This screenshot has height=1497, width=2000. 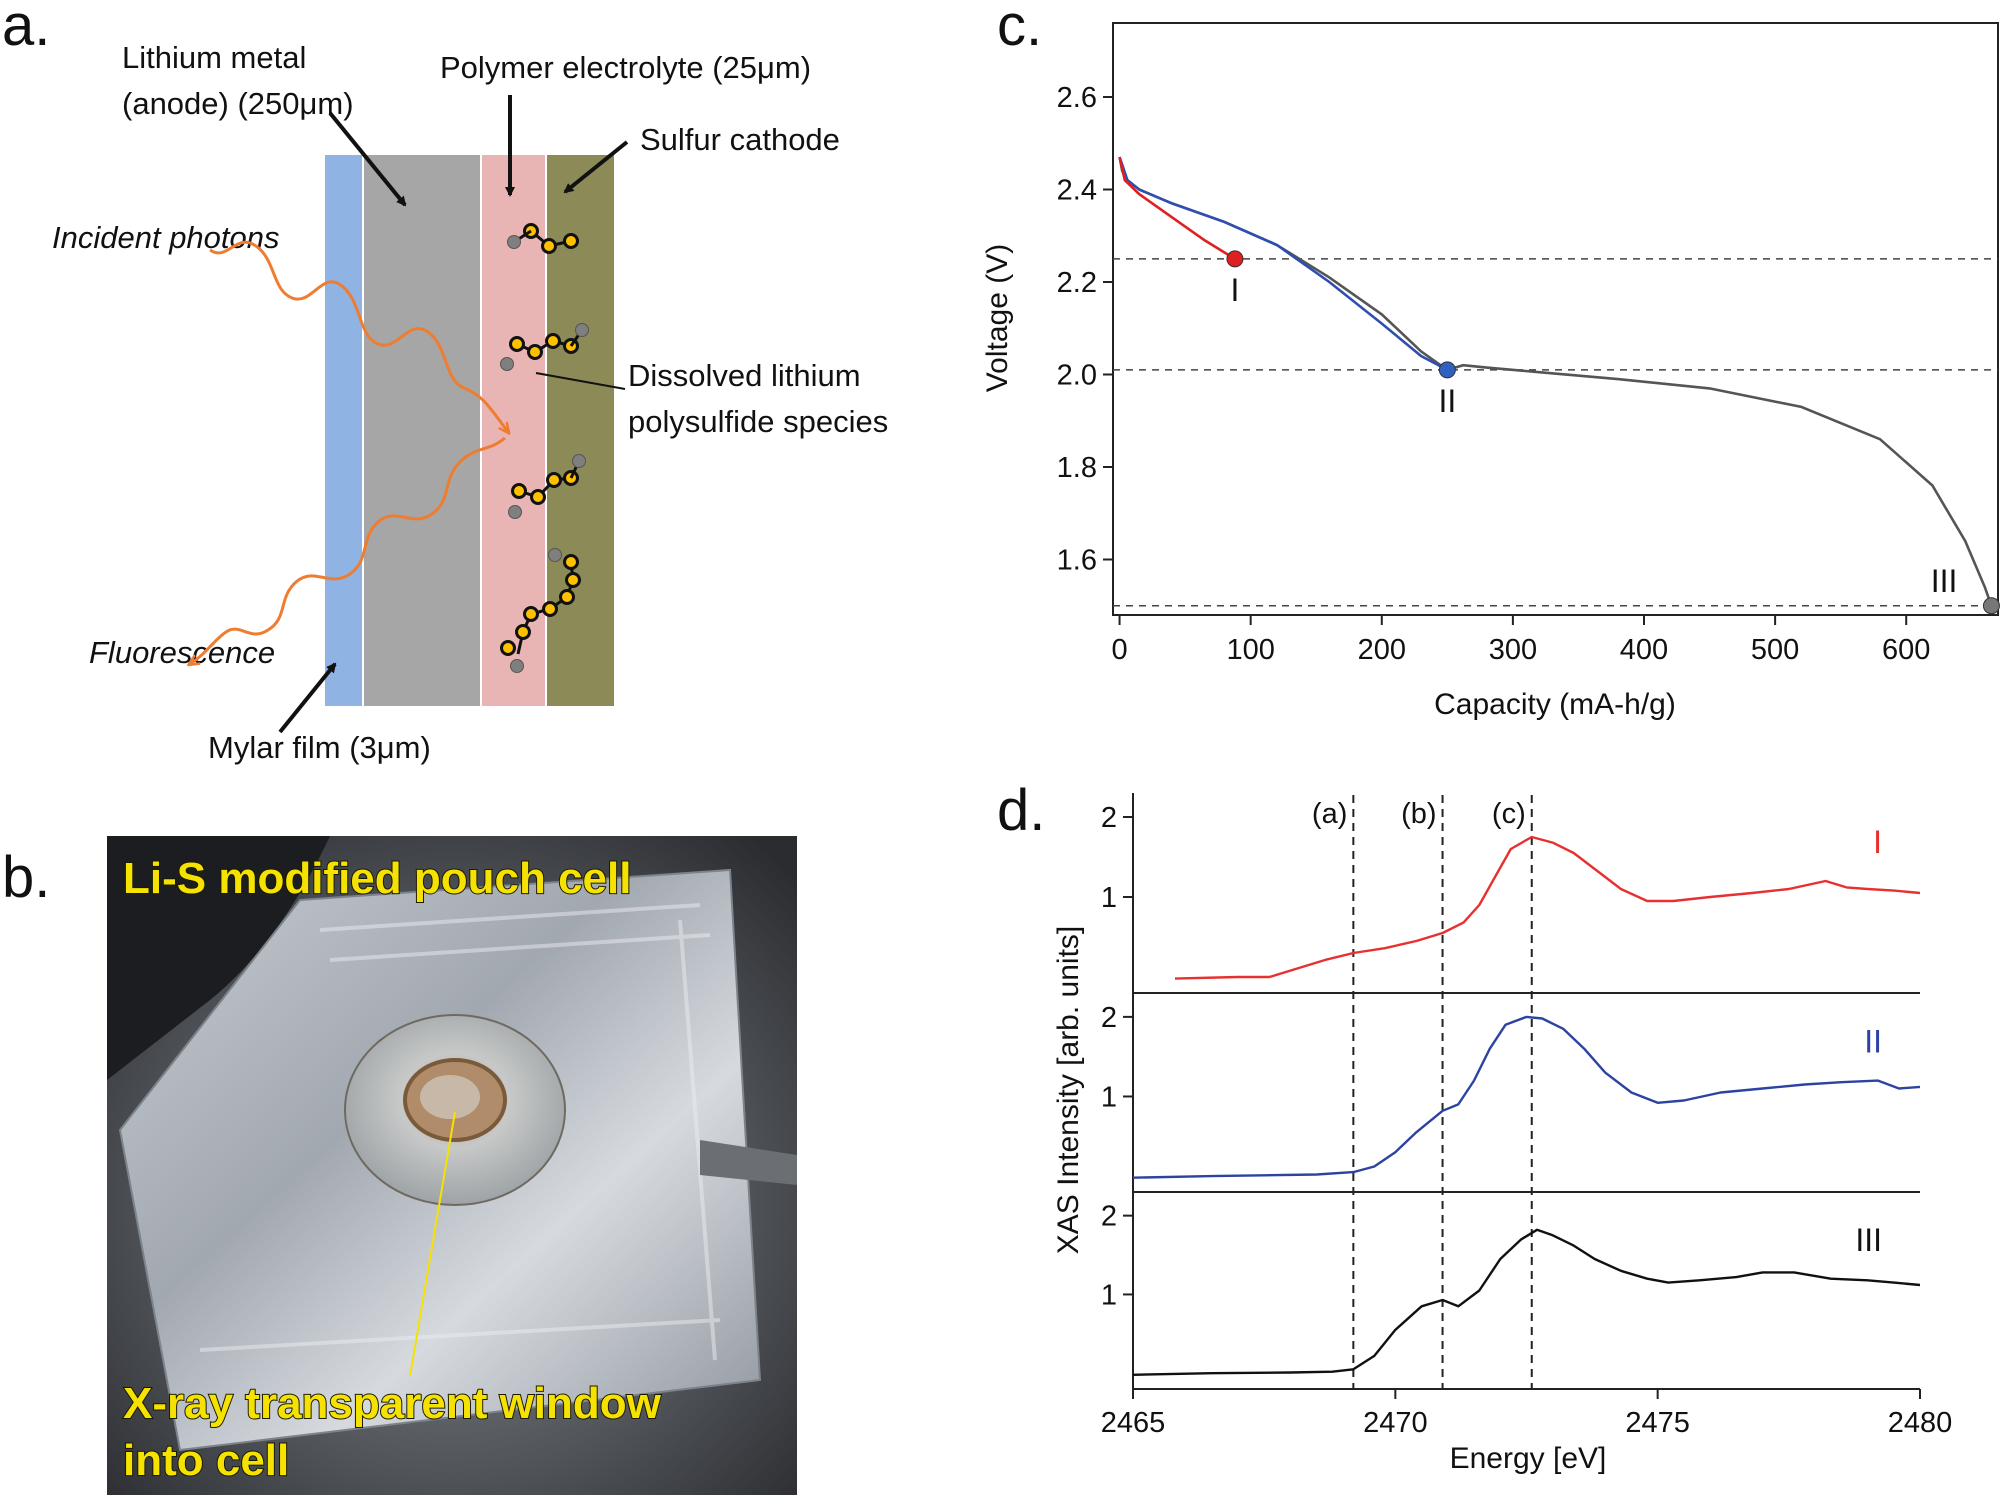 What do you see at coordinates (1077, 191) in the screenshot?
I see `y-tick-label: 2.4` at bounding box center [1077, 191].